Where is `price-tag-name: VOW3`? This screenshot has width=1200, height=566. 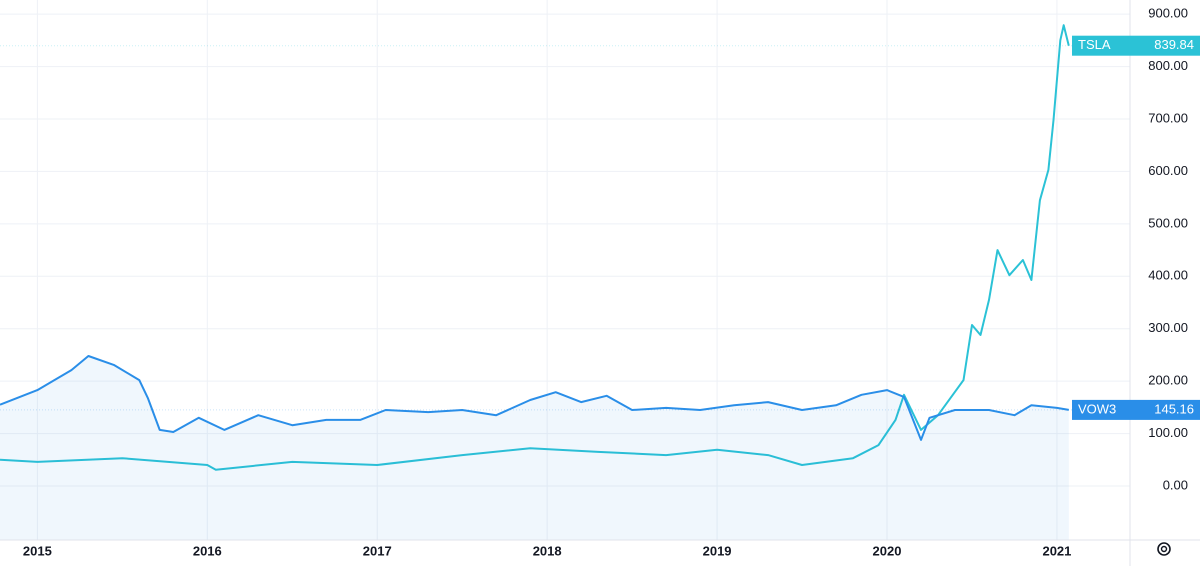
price-tag-name: VOW3 is located at coordinates (1097, 408).